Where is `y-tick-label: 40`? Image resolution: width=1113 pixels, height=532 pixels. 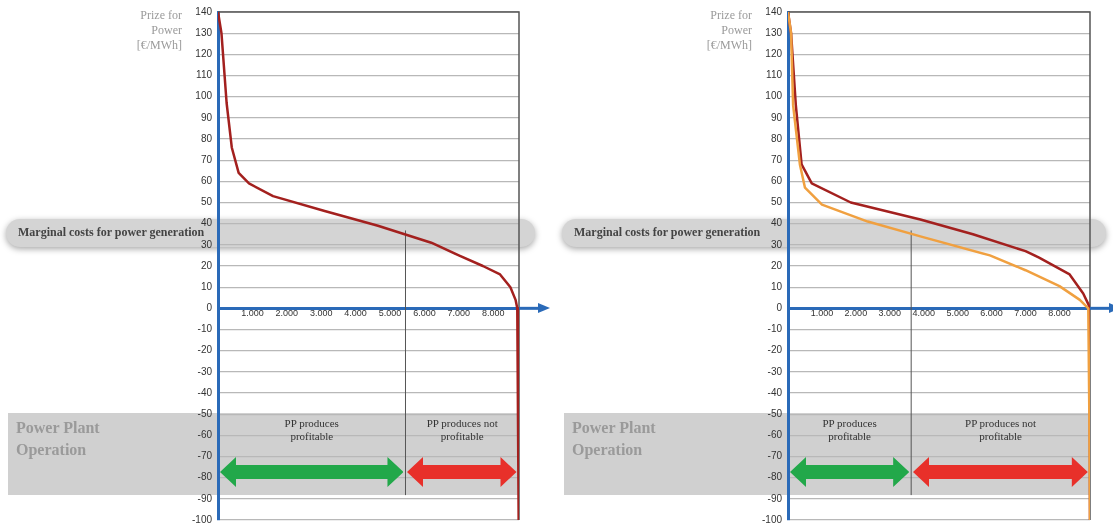
y-tick-label: 40 is located at coordinates (776, 223).